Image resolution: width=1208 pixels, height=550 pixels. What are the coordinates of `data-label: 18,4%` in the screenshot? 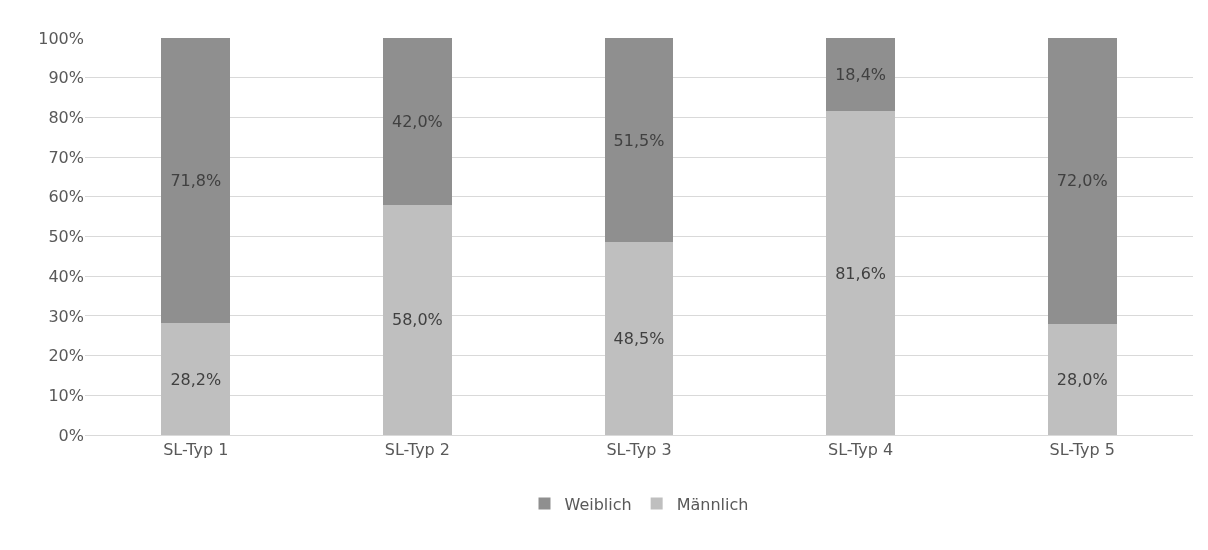 It's located at (861, 75).